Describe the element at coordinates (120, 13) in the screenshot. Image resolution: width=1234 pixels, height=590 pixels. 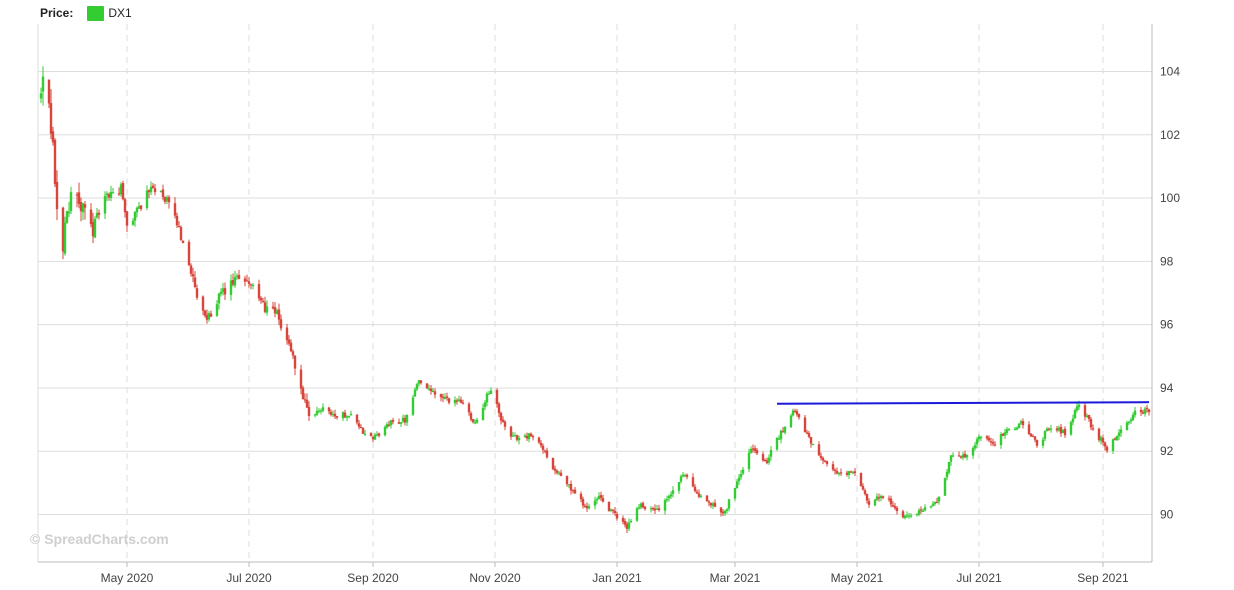
I see `legend-series-name: DX1` at that location.